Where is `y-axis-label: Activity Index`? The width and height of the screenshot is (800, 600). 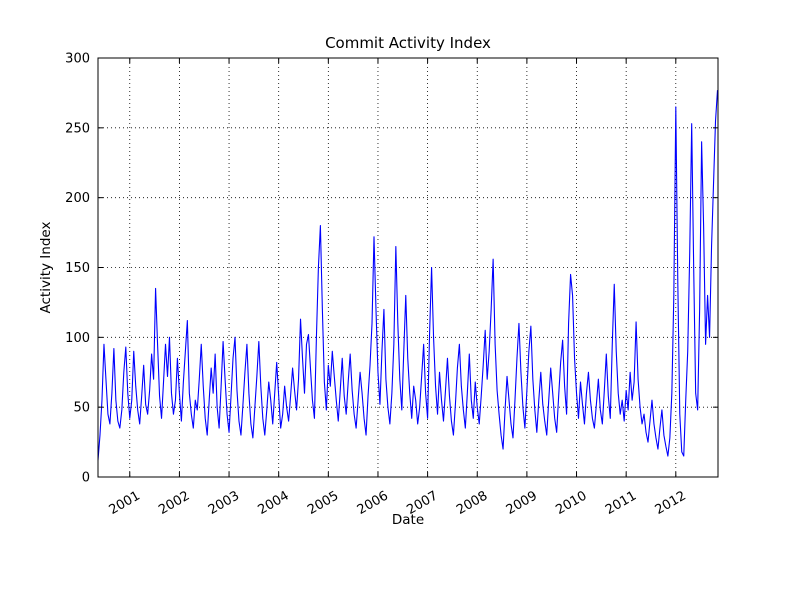
y-axis-label: Activity Index is located at coordinates (46, 268).